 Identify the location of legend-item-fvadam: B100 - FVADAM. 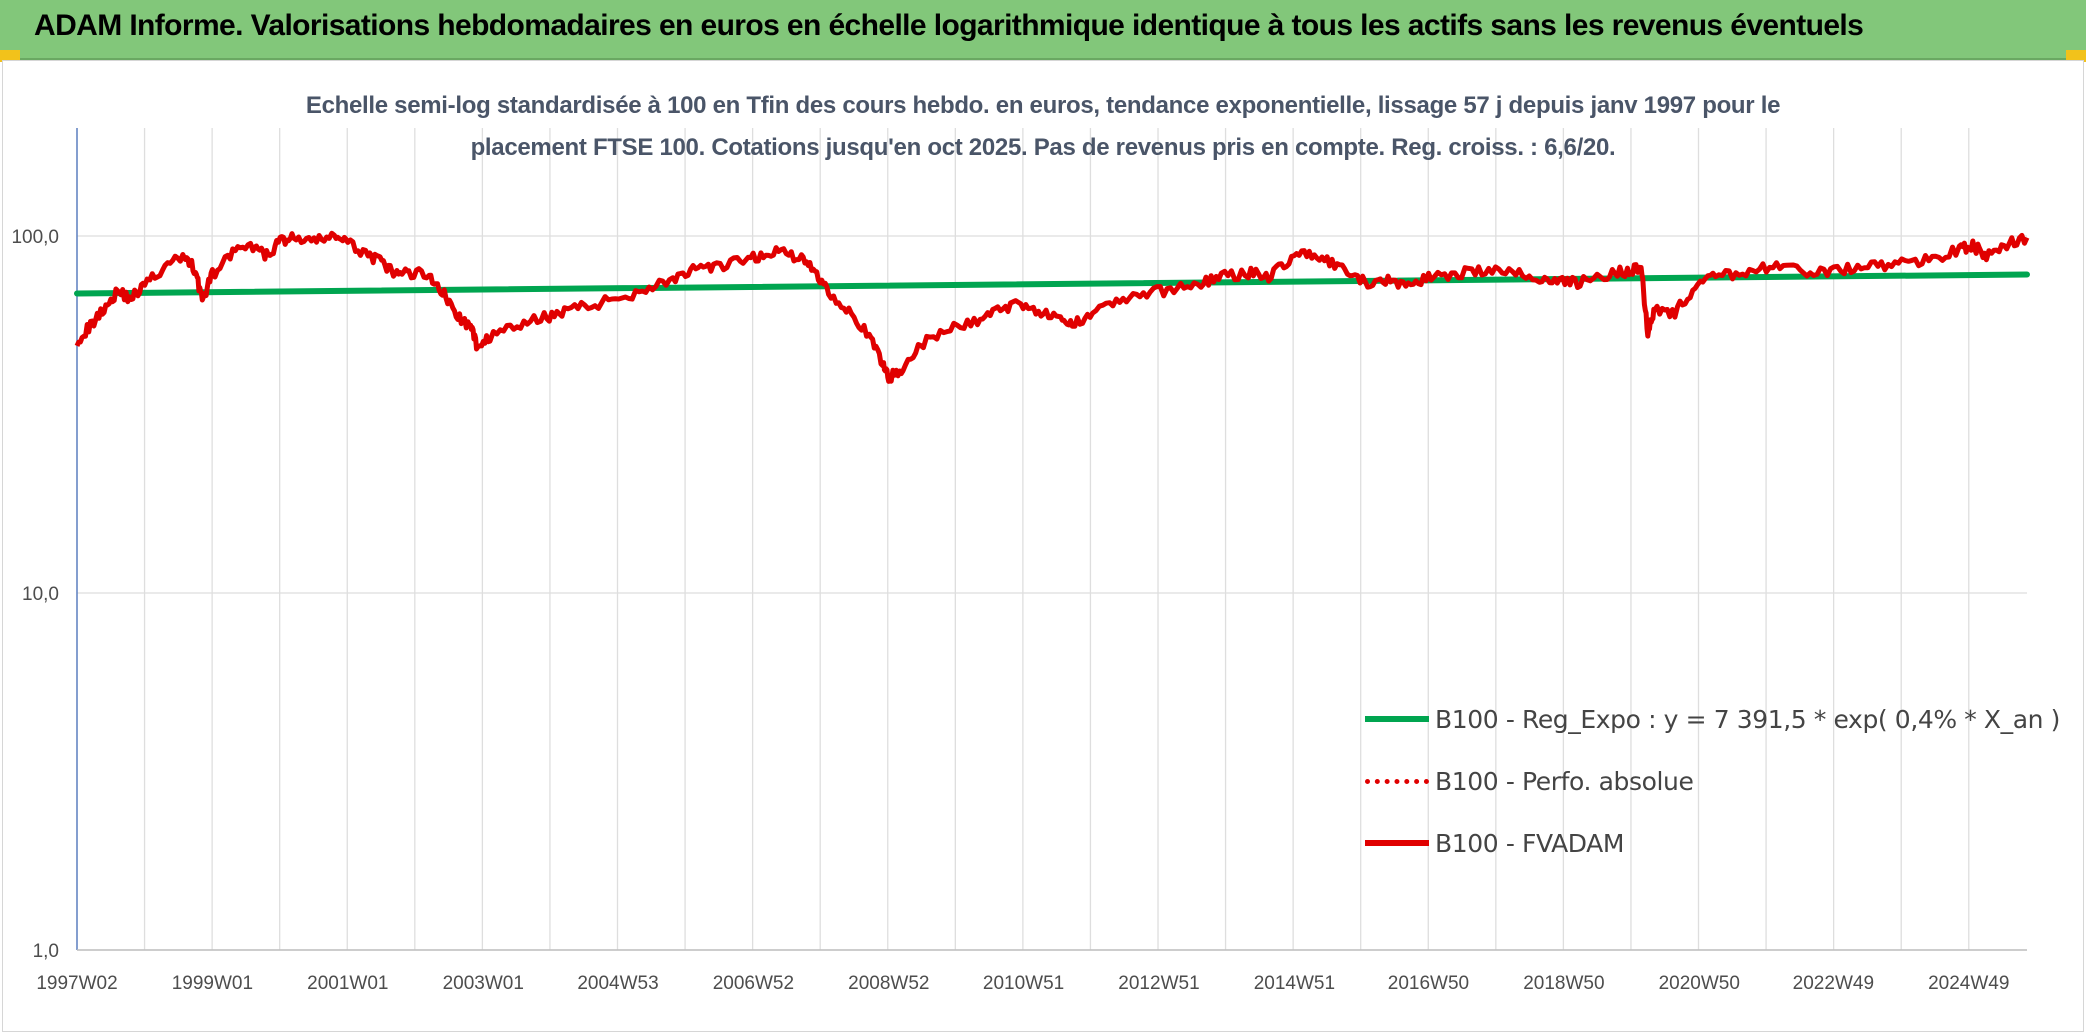
(1712, 843).